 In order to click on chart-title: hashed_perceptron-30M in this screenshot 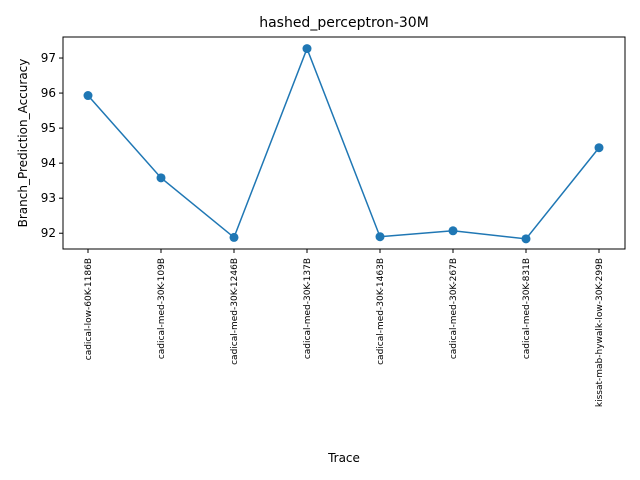, I will do `click(344, 23)`.